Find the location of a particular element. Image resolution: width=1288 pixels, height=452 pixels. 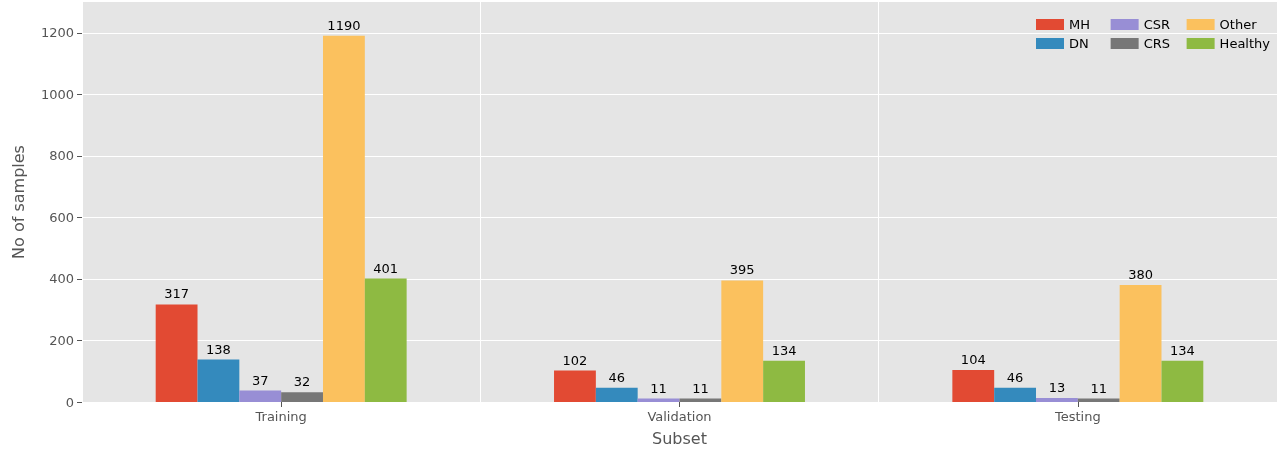

x-tick-label: Validation is located at coordinates (679, 416).